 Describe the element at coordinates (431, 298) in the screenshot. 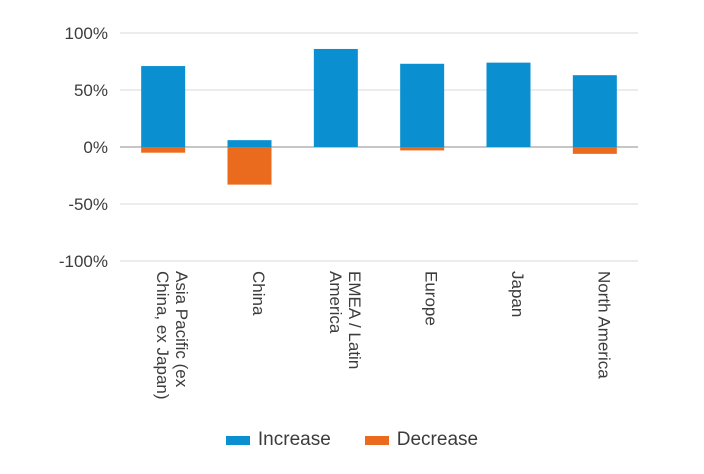

I see `x-category-label: Europe` at that location.